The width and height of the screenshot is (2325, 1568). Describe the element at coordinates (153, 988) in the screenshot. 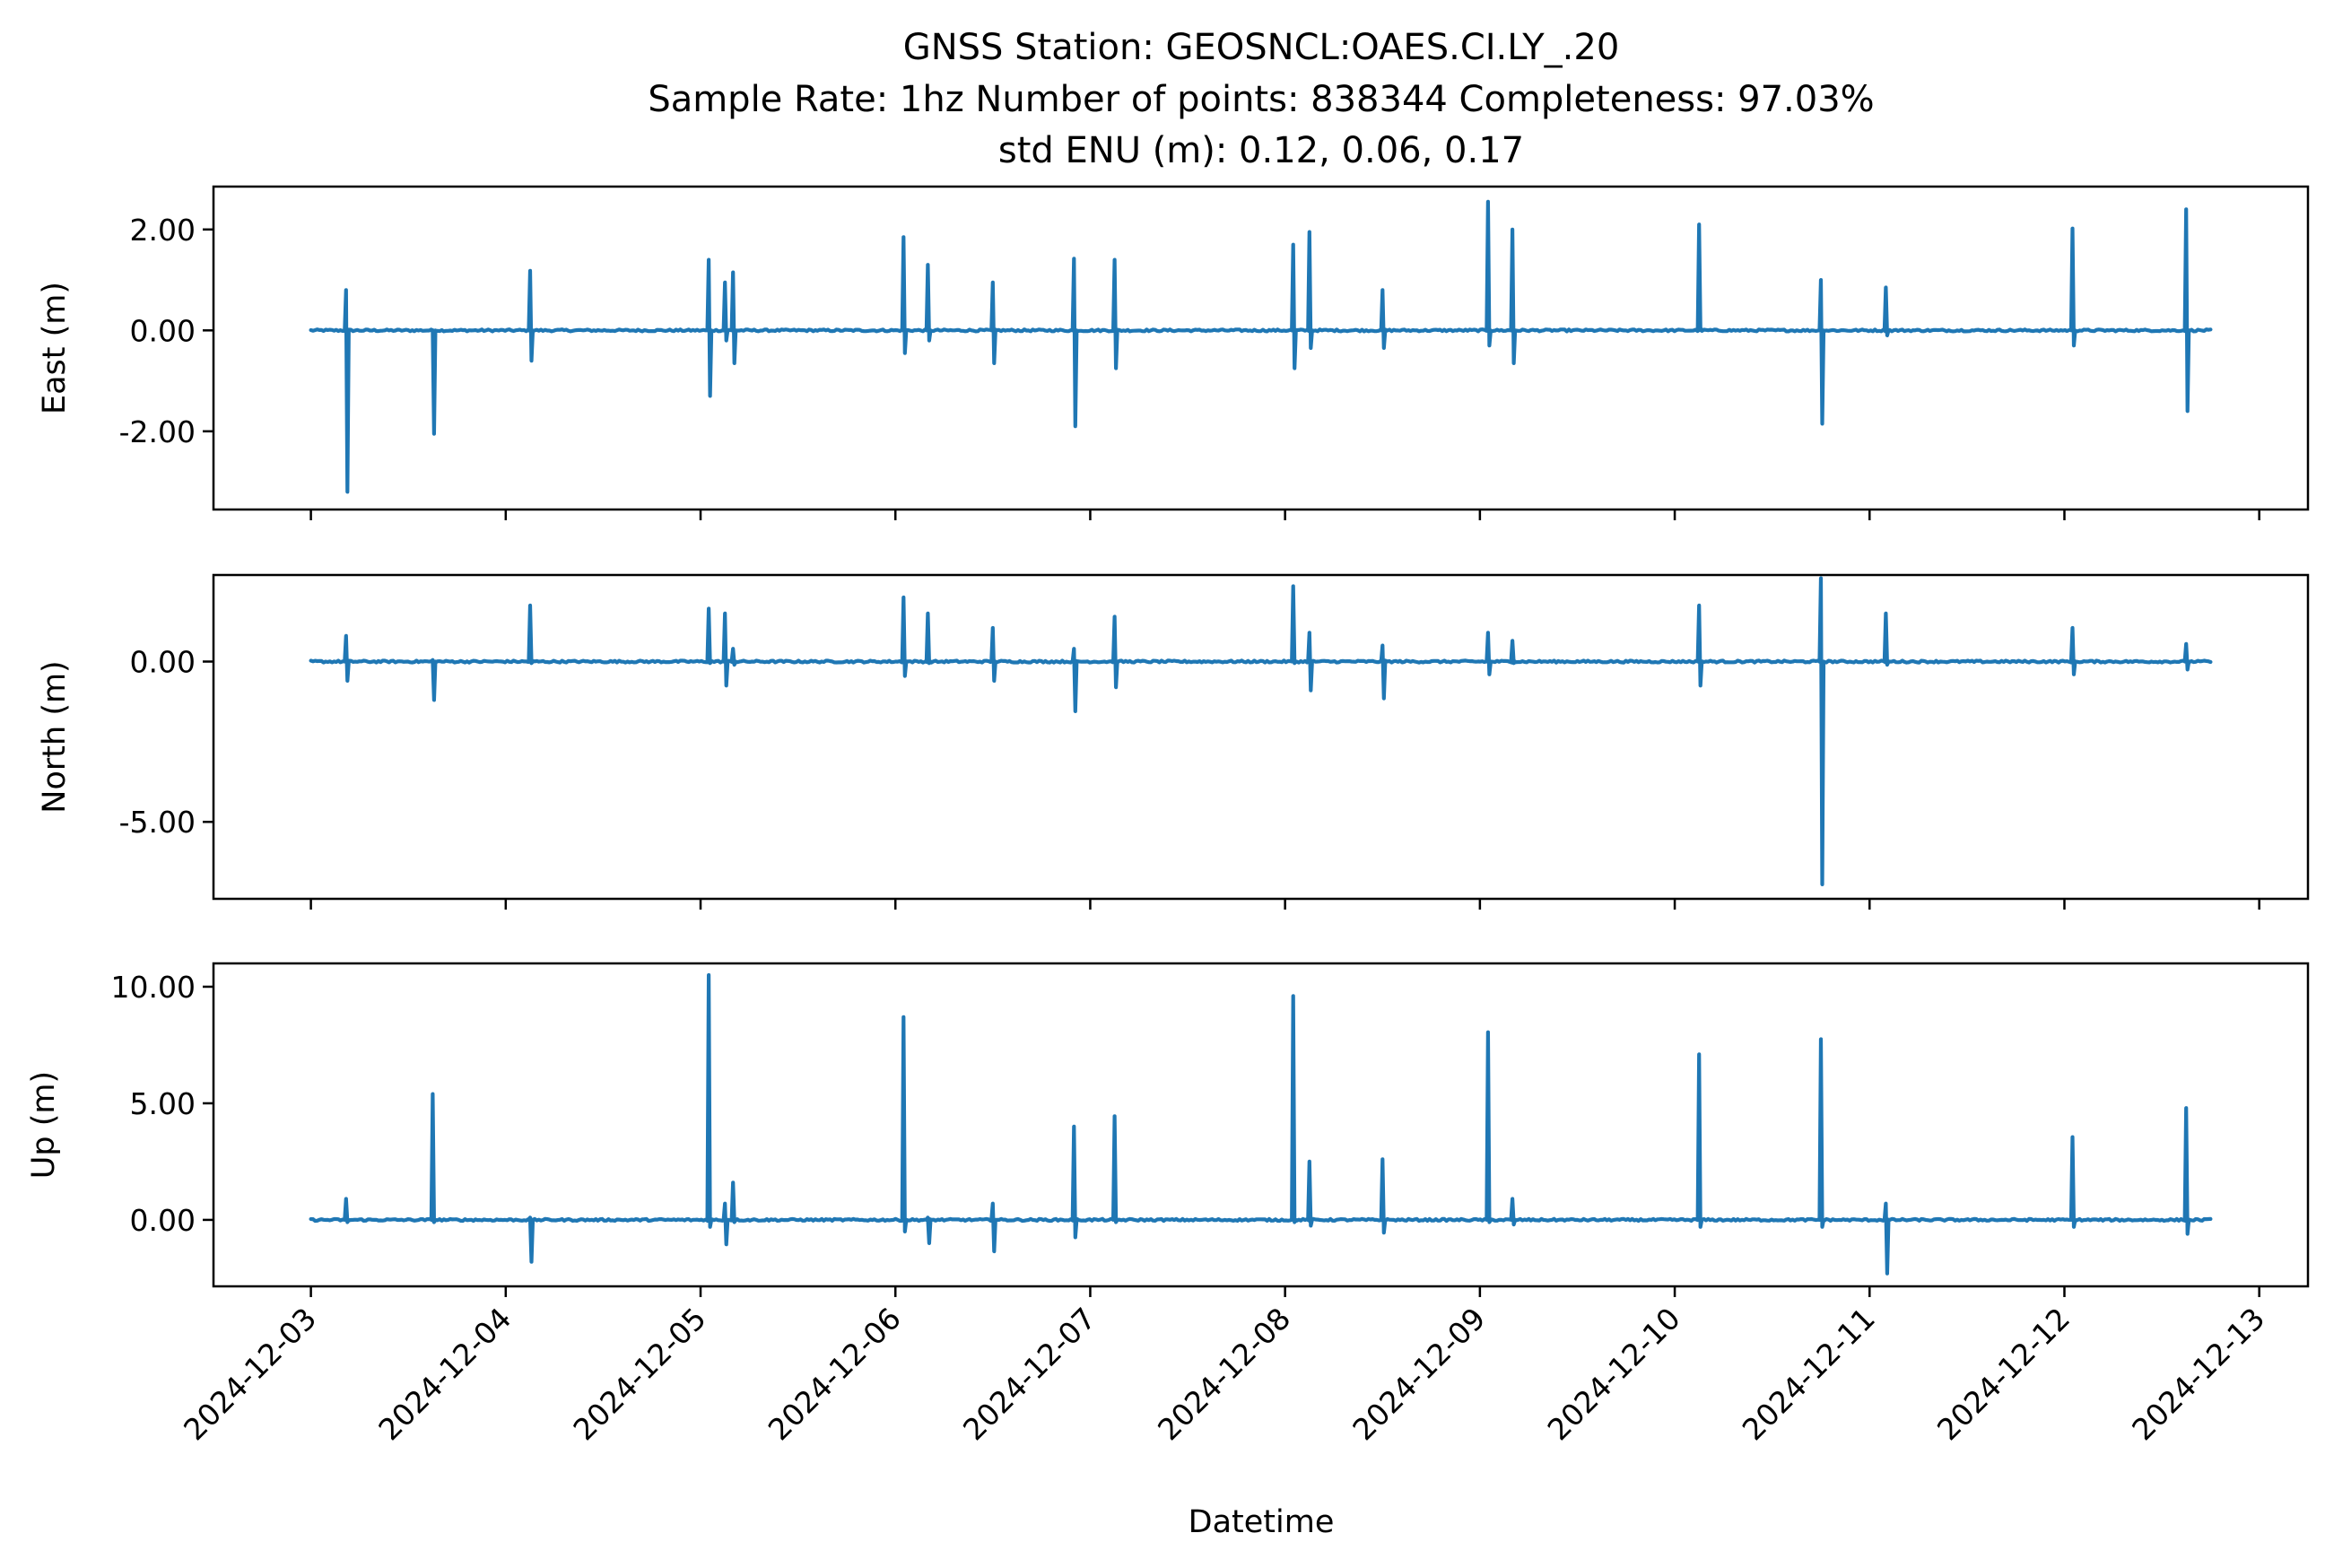

I see `up-ytick-label: 10.00` at that location.